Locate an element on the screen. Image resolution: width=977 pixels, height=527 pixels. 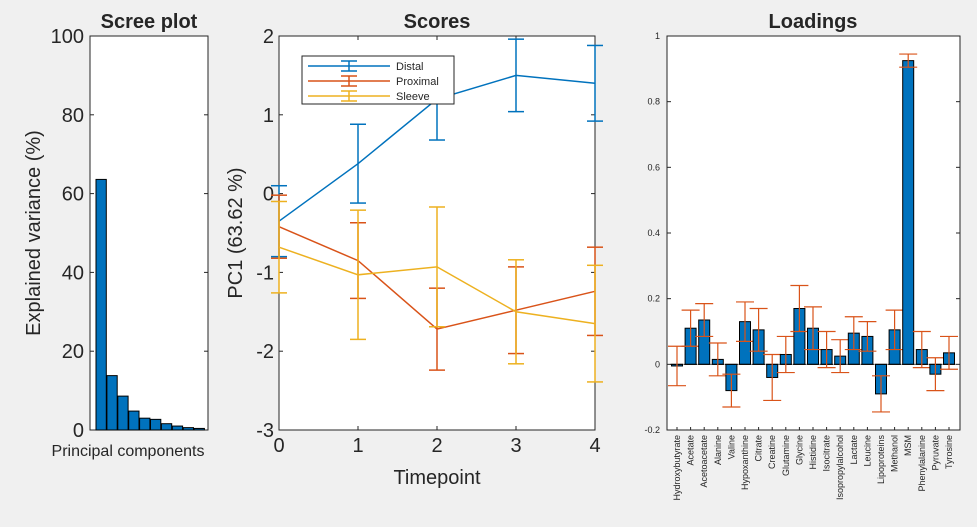
legend-label: Distal is located at coordinates (410, 67).